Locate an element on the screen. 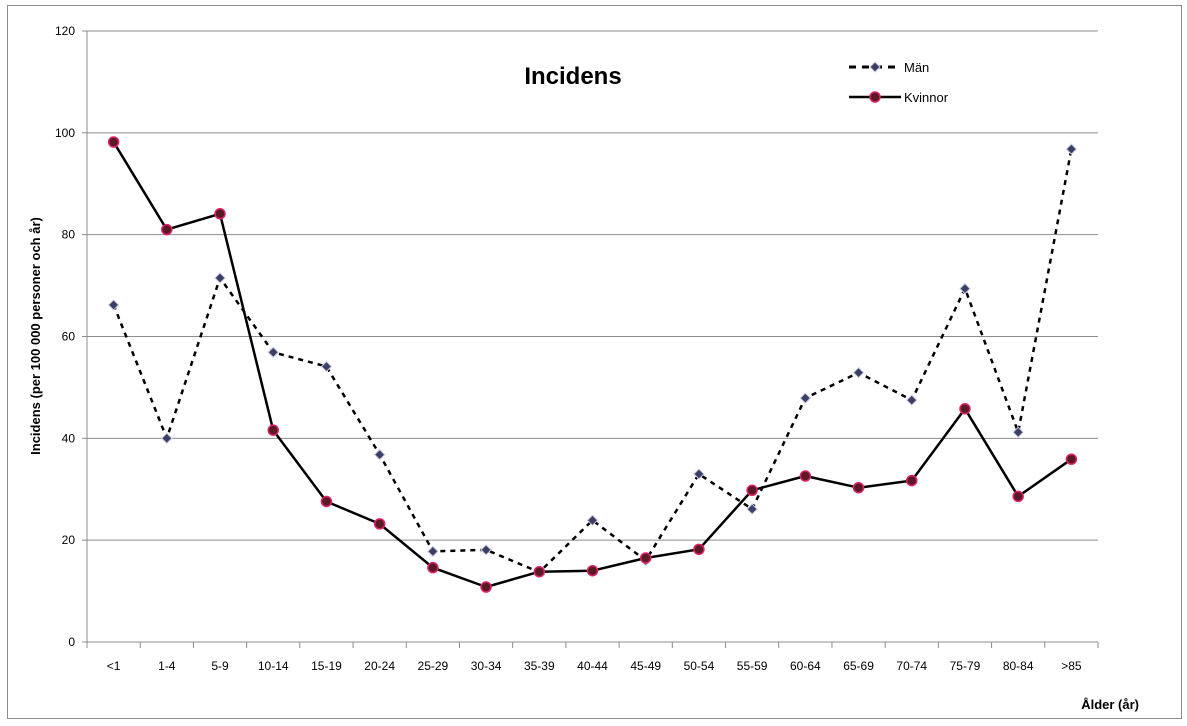 The height and width of the screenshot is (726, 1187). x-tick-label: 50-54 is located at coordinates (699, 666).